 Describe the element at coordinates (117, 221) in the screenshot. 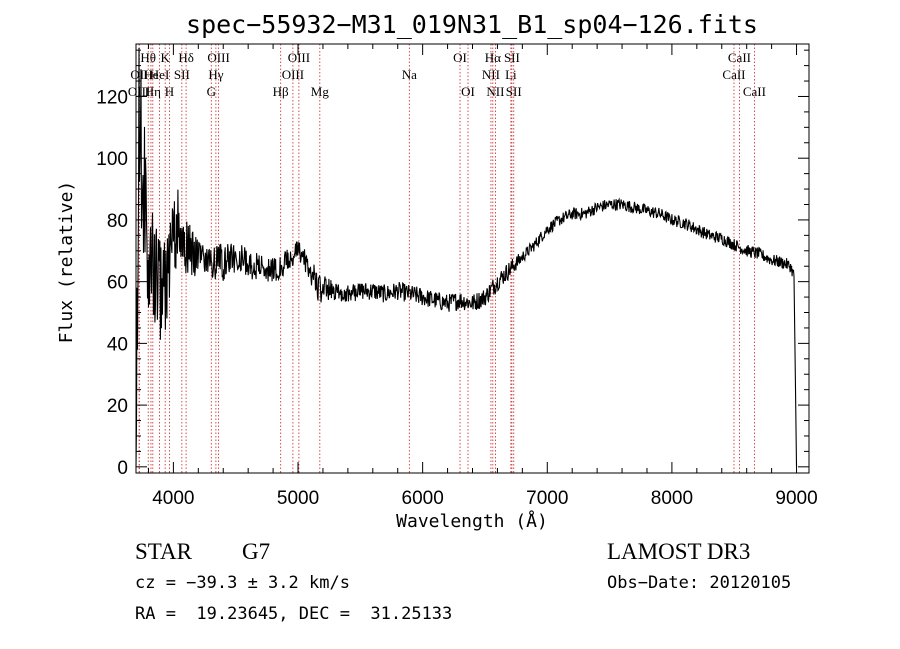

I see `y-tick-label: 80` at that location.